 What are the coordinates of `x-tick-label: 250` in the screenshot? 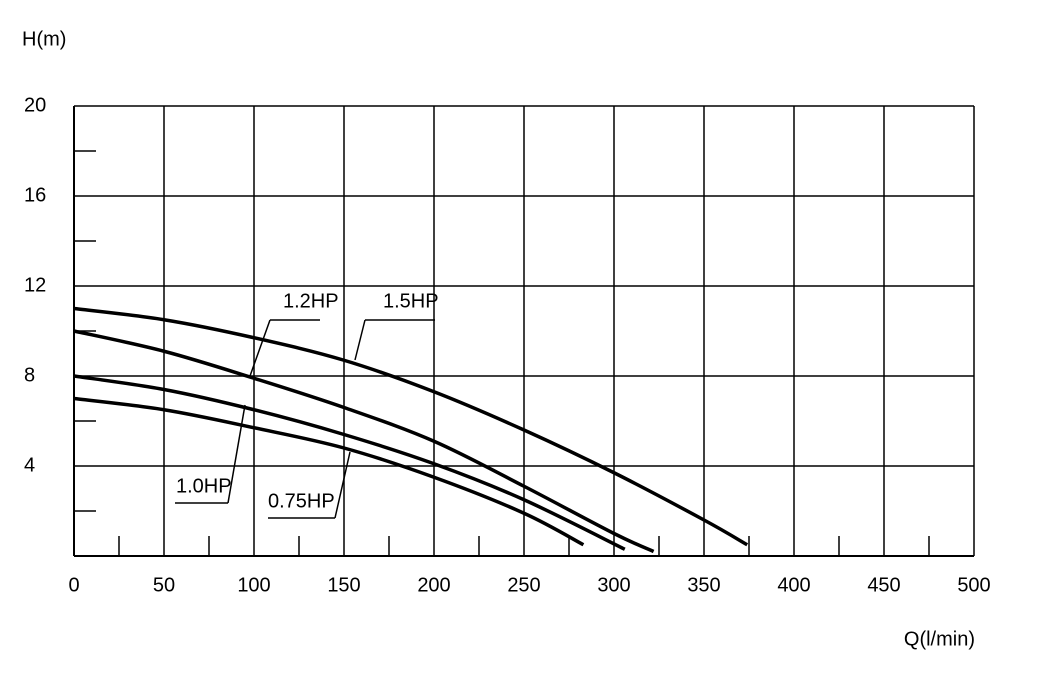 It's located at (523, 585).